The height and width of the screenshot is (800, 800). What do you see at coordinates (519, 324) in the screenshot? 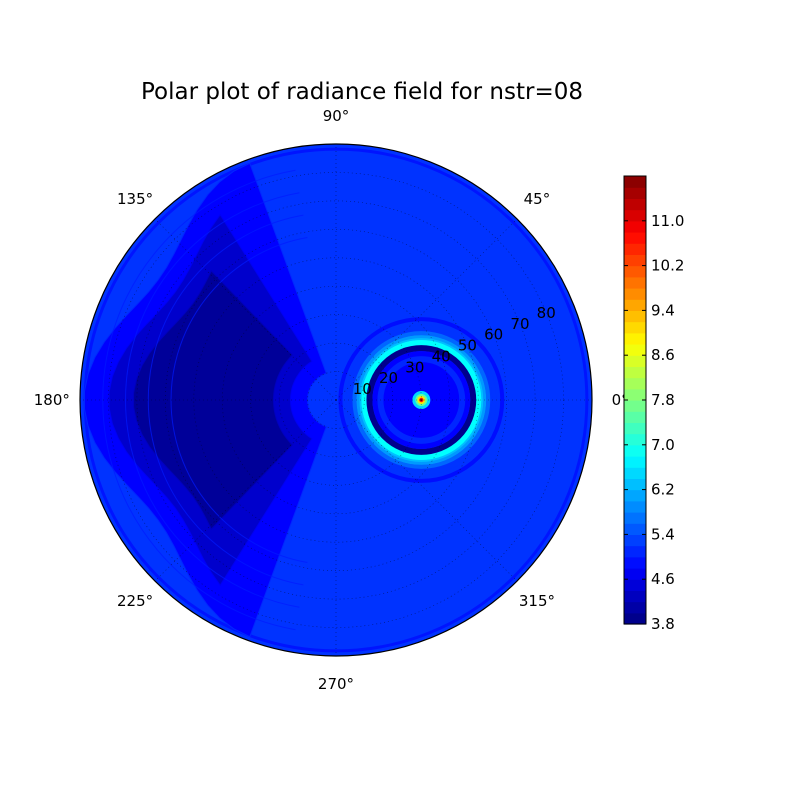
I see `radial-tick-label: 70` at bounding box center [519, 324].